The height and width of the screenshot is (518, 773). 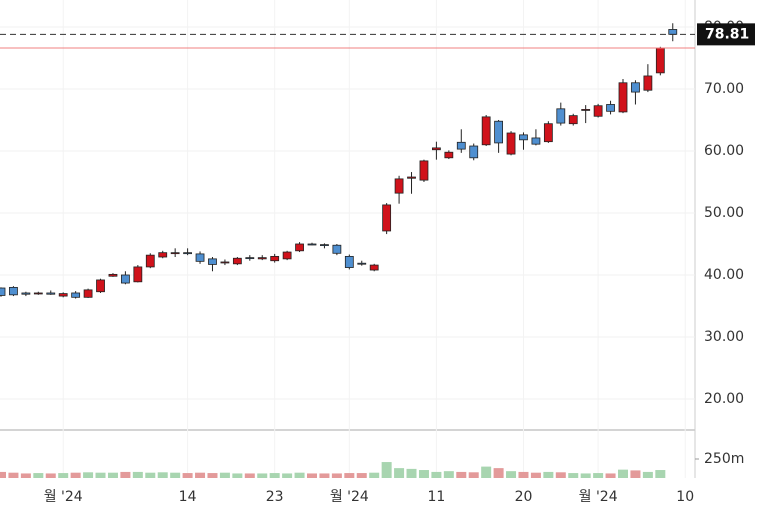 What do you see at coordinates (724, 337) in the screenshot?
I see `y-tick-label: 30.00` at bounding box center [724, 337].